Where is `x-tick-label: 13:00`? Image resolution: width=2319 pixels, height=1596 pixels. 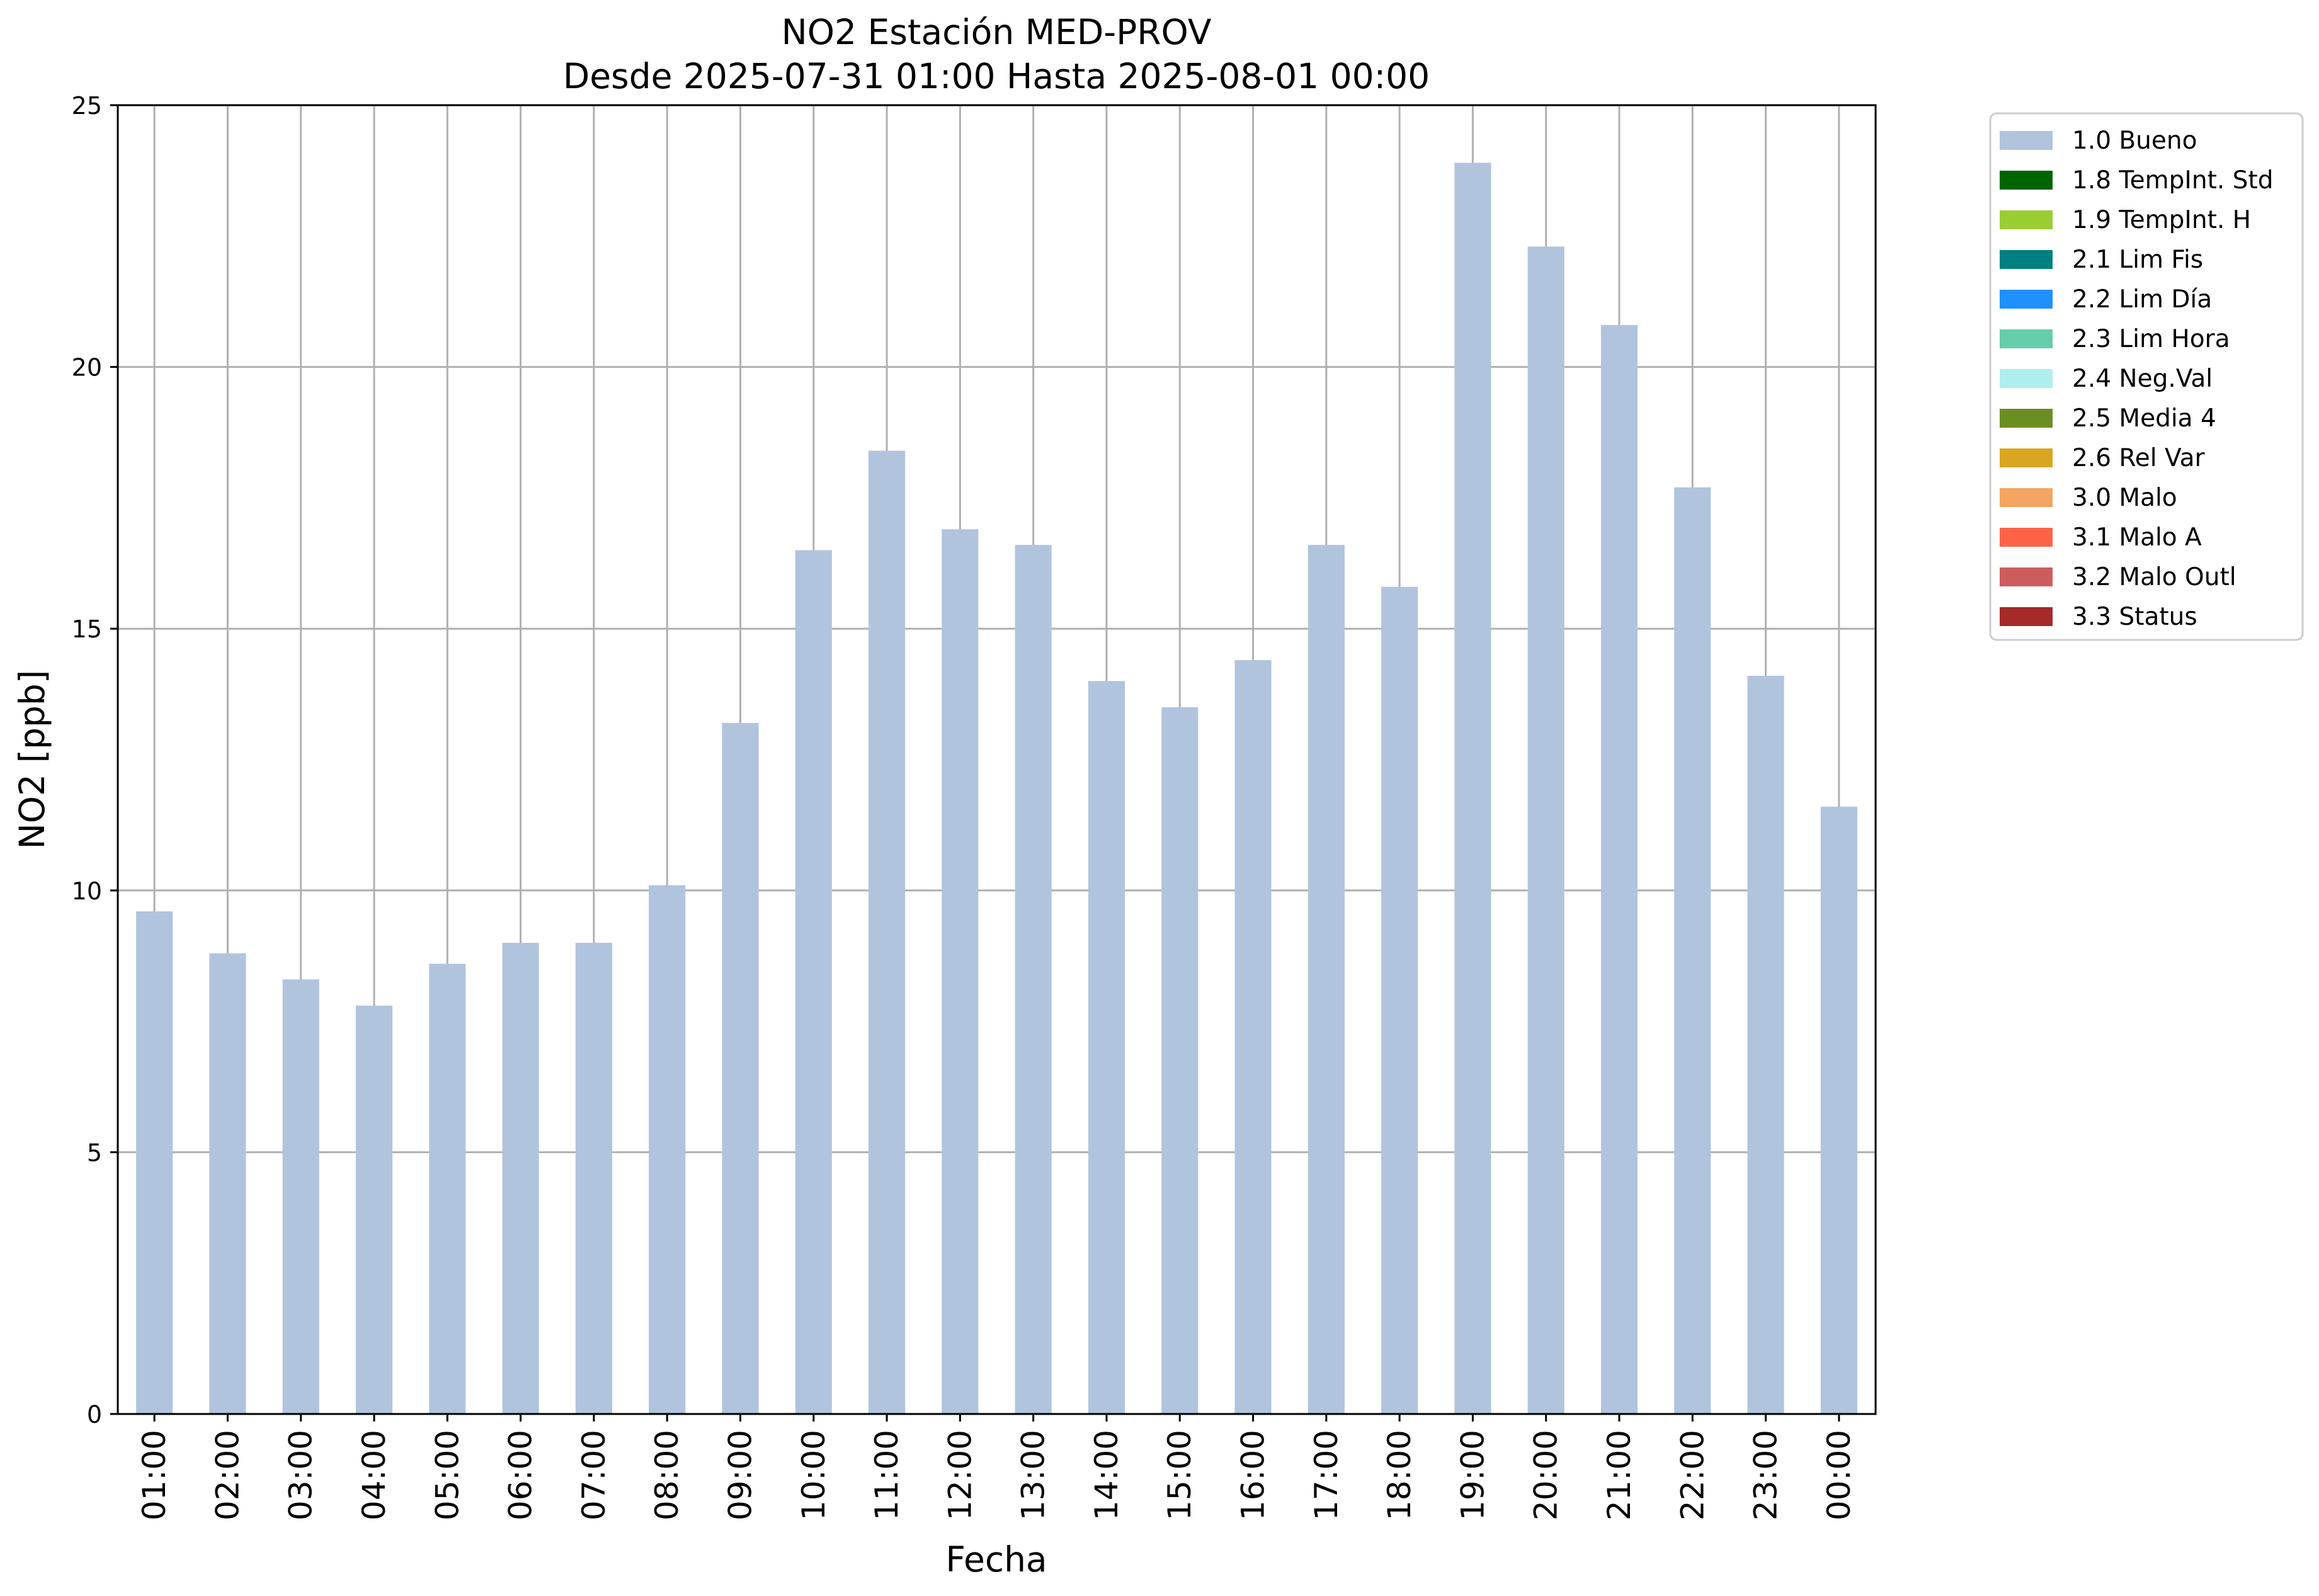 x-tick-label: 13:00 is located at coordinates (1033, 1475).